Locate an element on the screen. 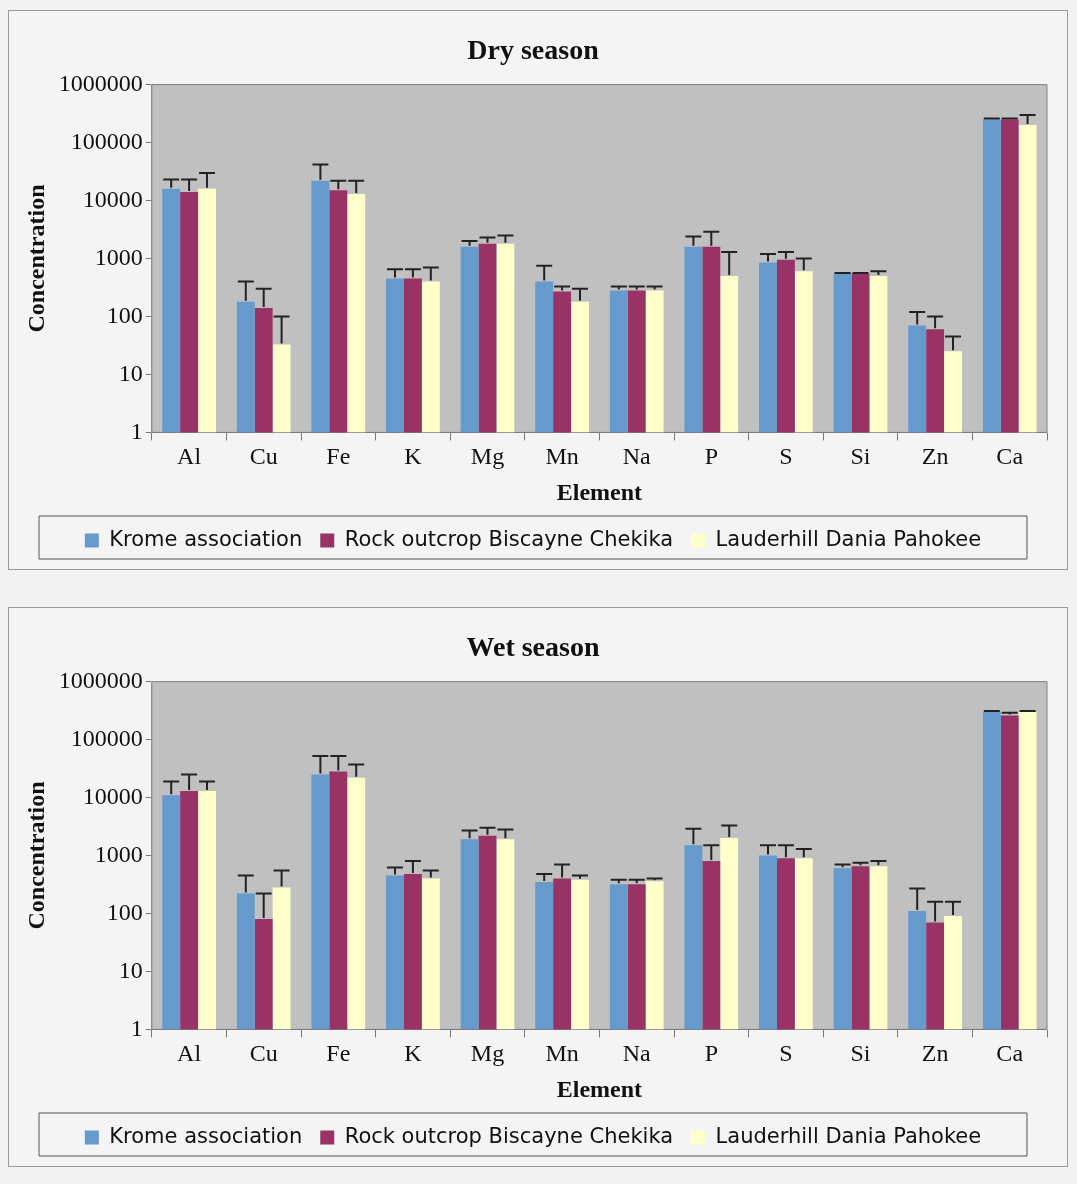  chart-title: Wet season is located at coordinates (533, 647).